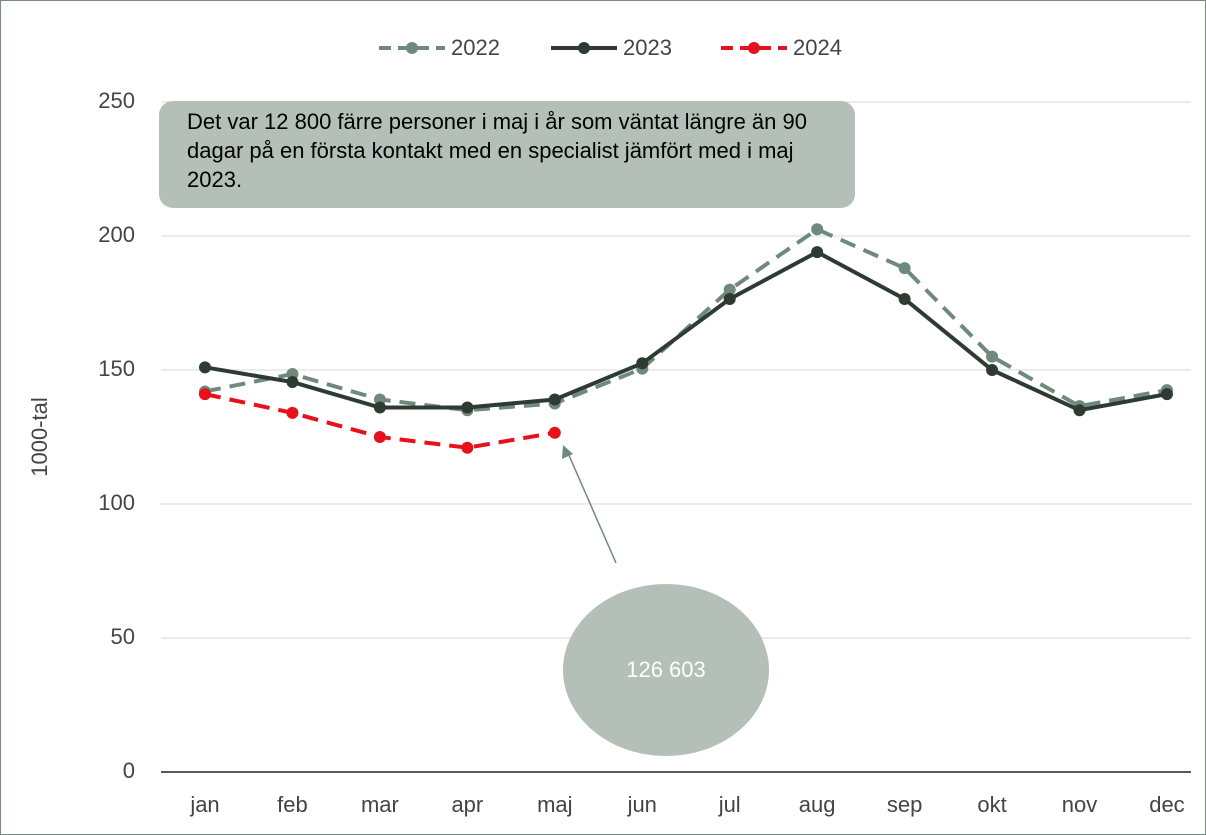 The width and height of the screenshot is (1206, 835). I want to click on legend-item: 2023, so click(611, 47).